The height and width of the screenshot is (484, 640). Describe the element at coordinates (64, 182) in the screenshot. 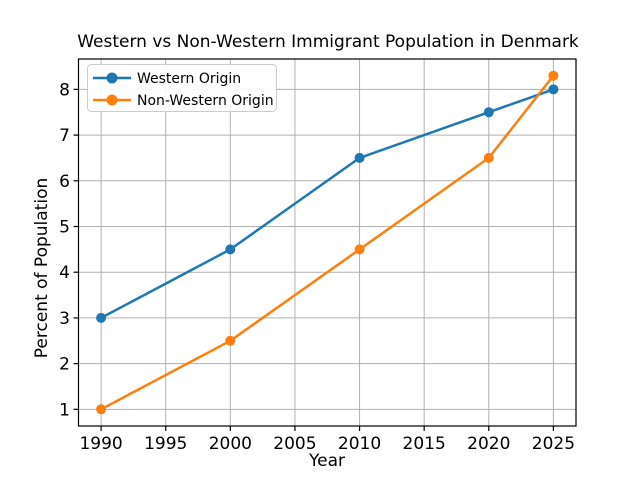

I see `y-tick-label: 6` at that location.